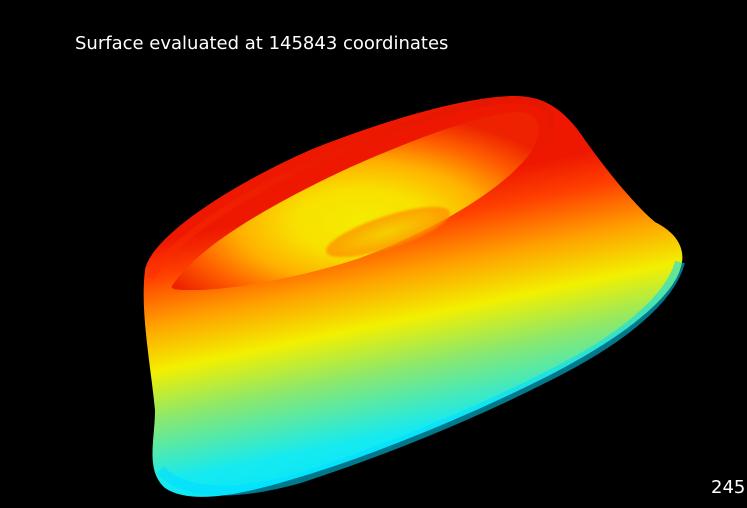  What do you see at coordinates (728, 487) in the screenshot?
I see `frame-counter: 245` at bounding box center [728, 487].